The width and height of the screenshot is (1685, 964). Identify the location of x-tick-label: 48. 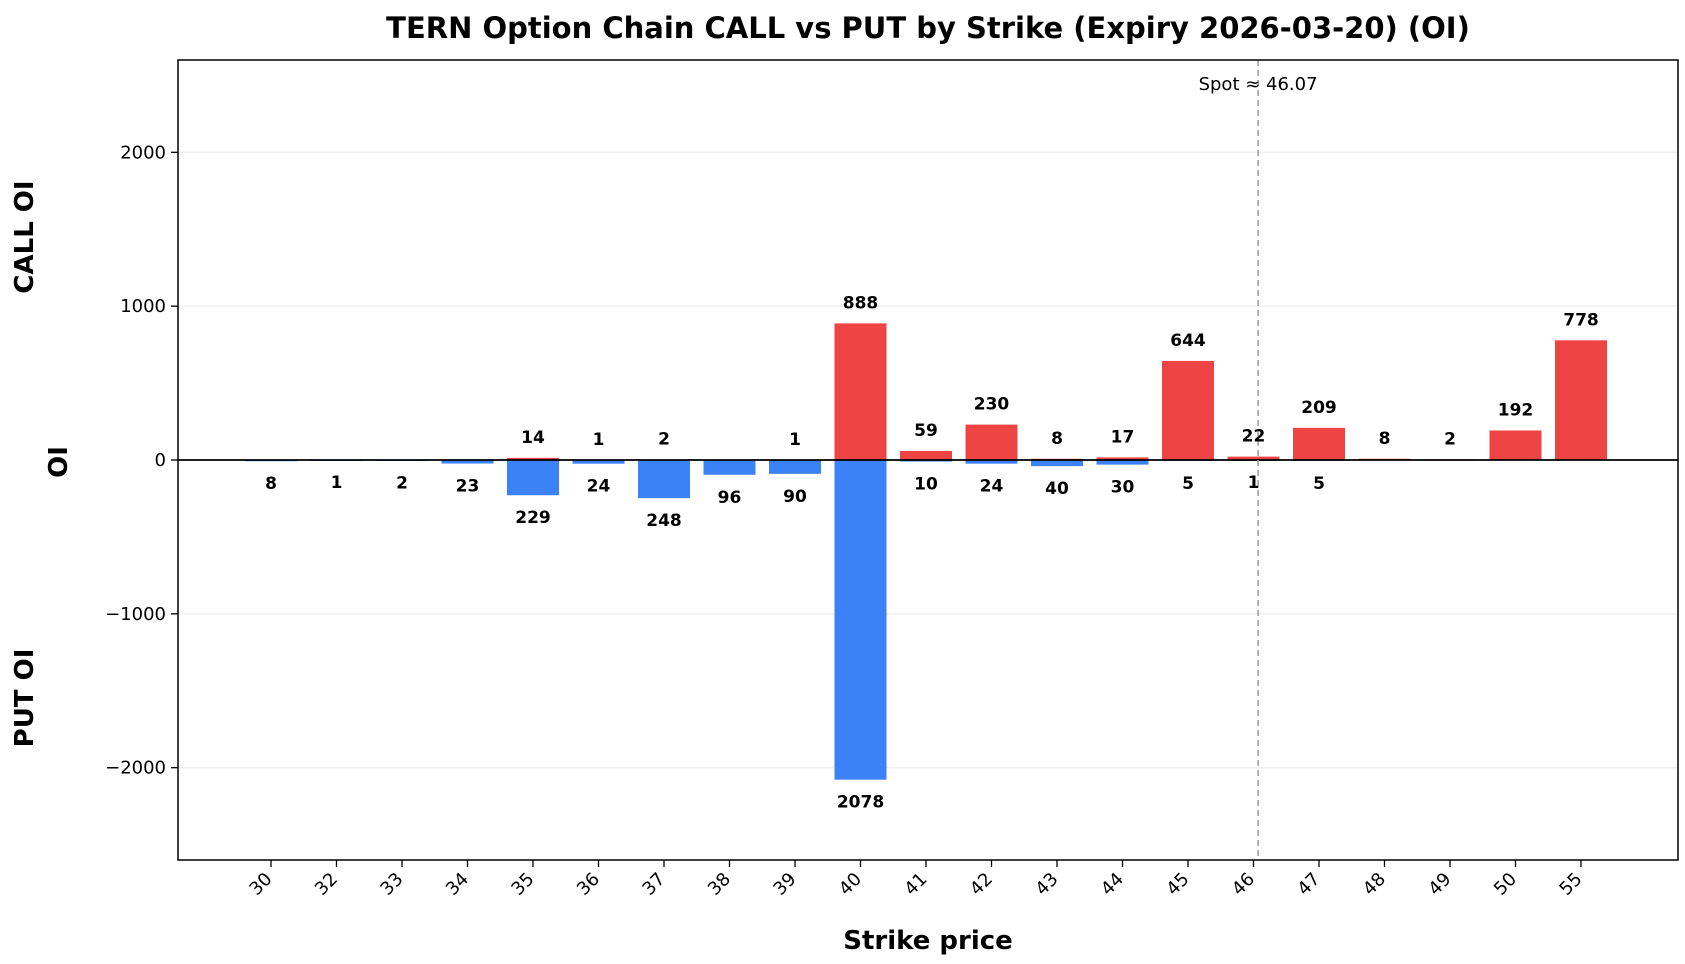
(1374, 884).